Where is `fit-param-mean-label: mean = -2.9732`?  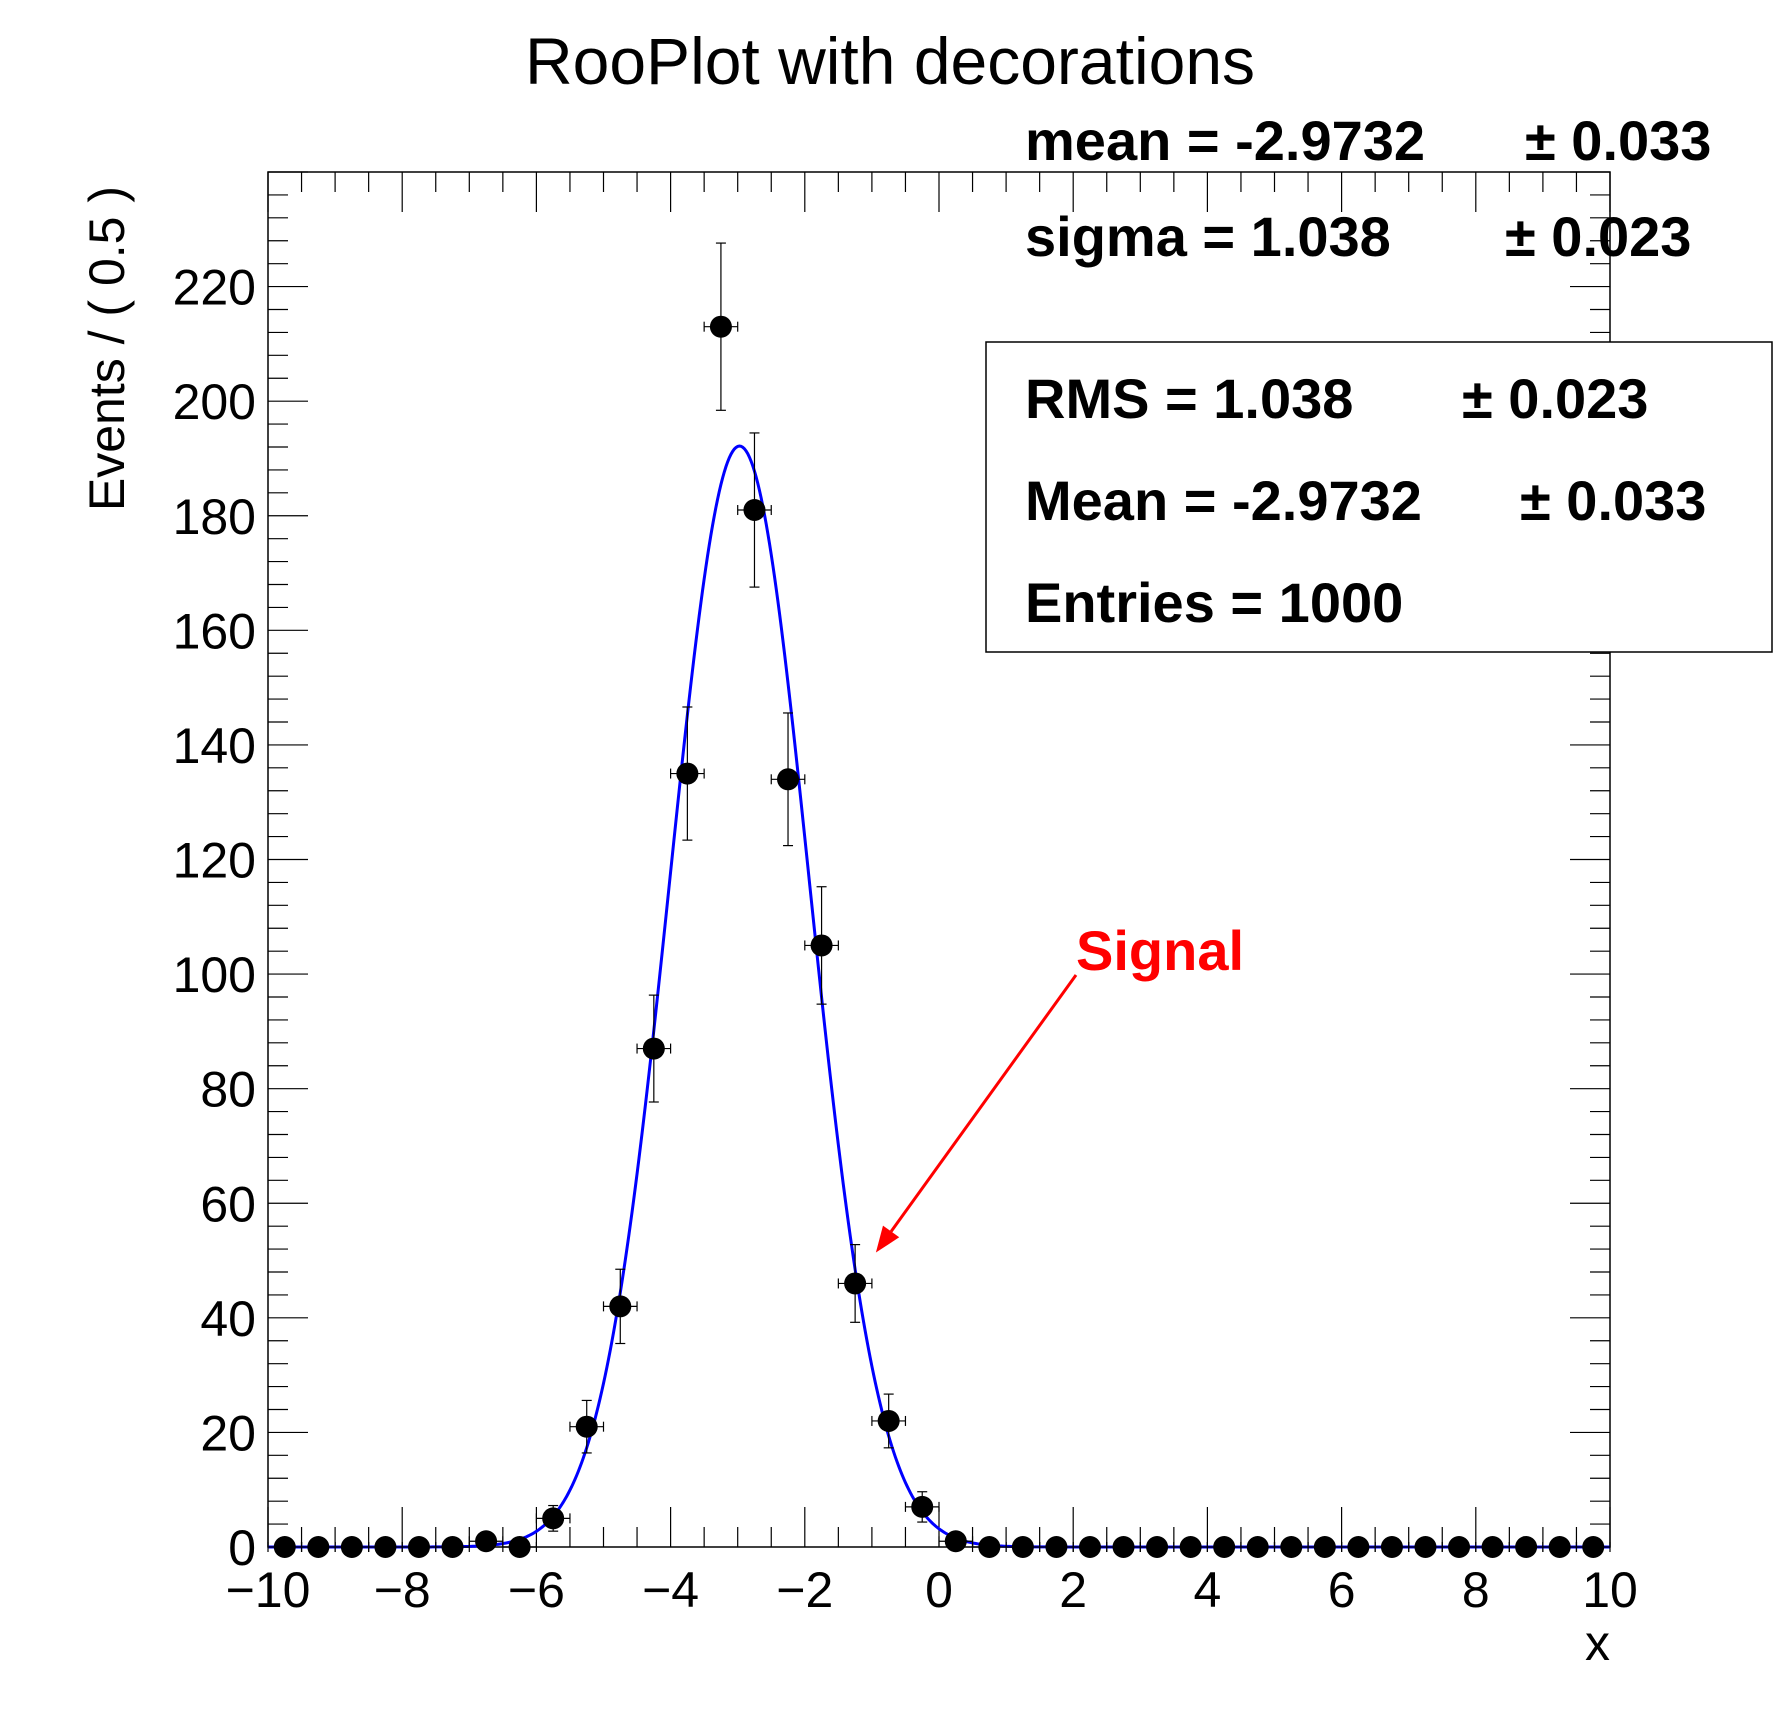 fit-param-mean-label: mean = -2.9732 is located at coordinates (1225, 140).